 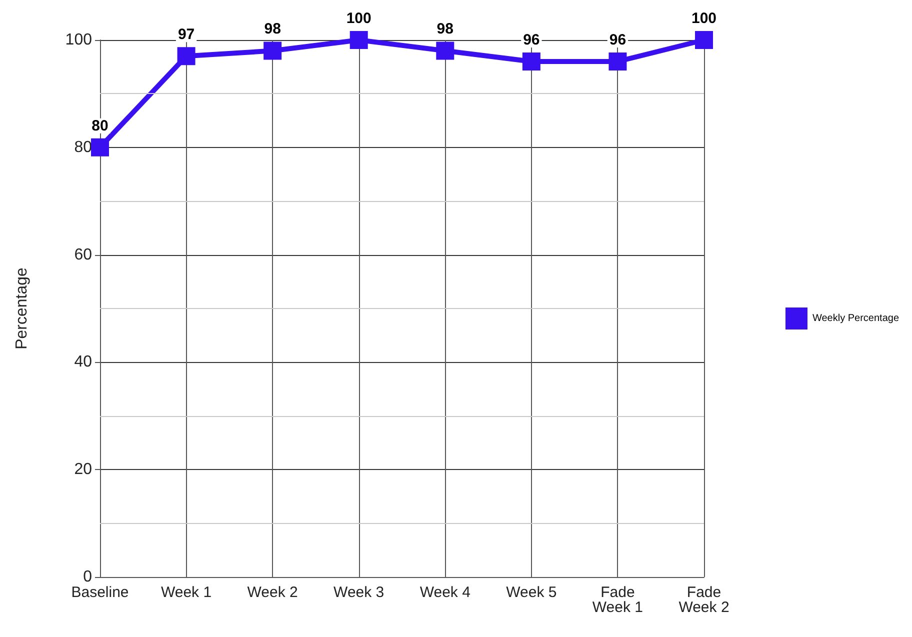 What do you see at coordinates (704, 600) in the screenshot?
I see `x-tick-label: Fade Week 2` at bounding box center [704, 600].